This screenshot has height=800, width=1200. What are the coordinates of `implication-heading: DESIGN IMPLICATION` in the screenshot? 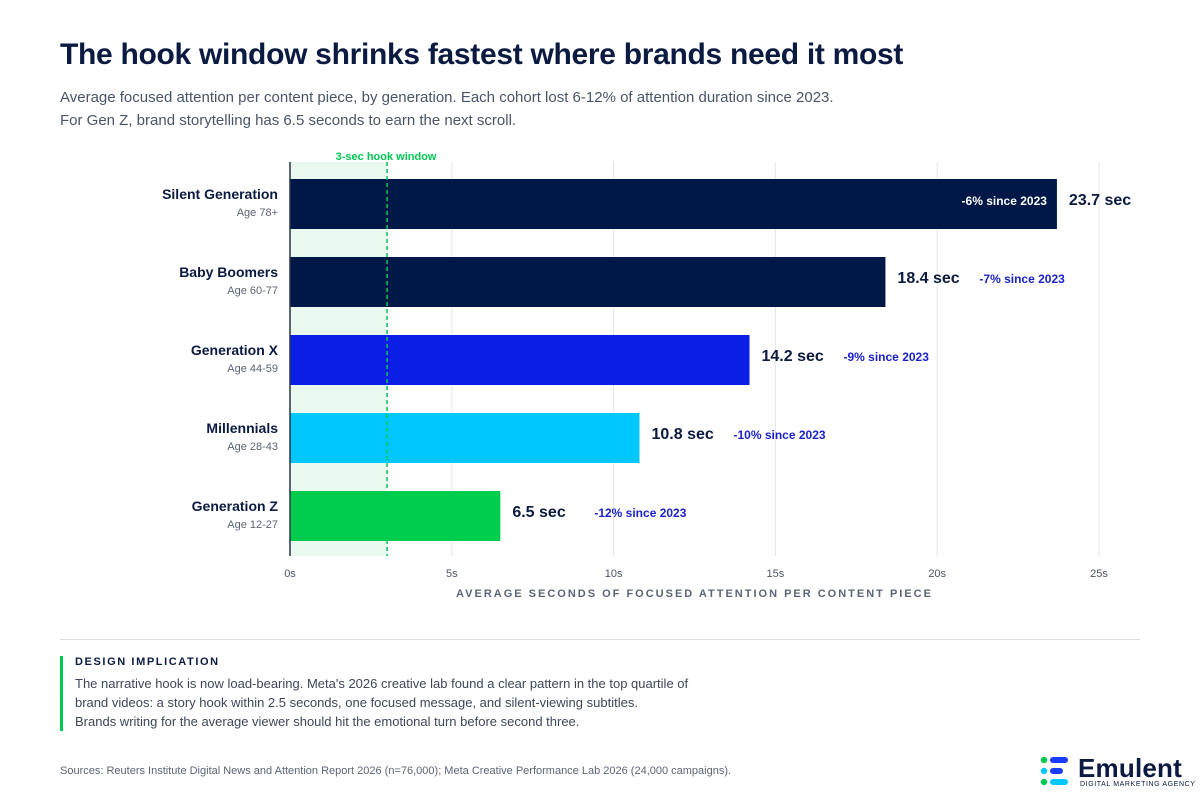 It's located at (147, 662).